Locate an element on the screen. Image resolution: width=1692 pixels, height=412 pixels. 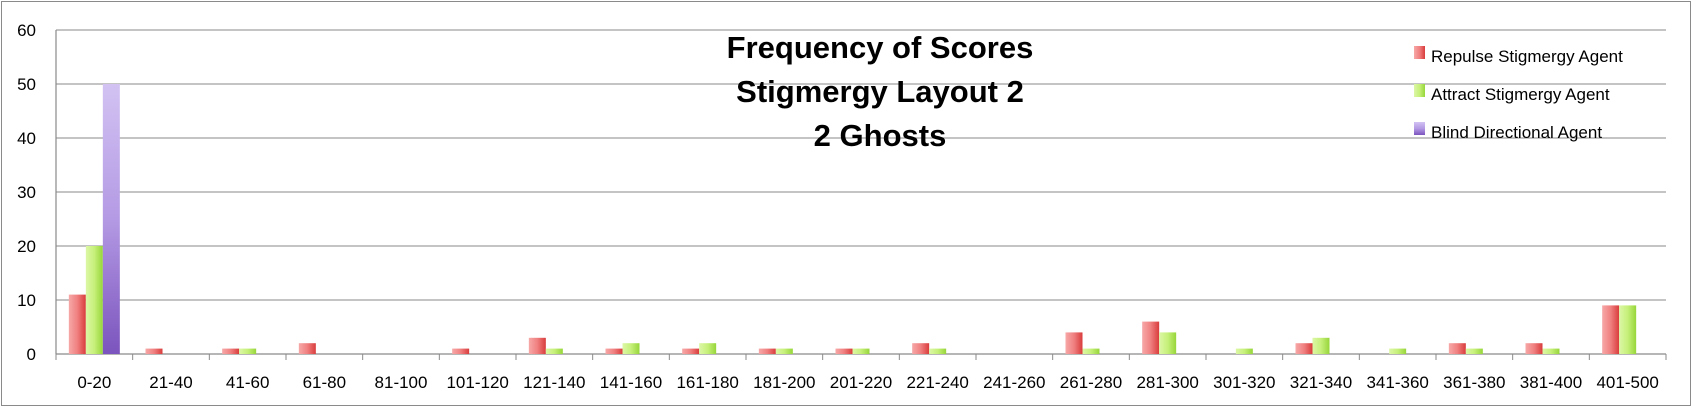
x-tick-label-81-100: 81-100 is located at coordinates (401, 382).